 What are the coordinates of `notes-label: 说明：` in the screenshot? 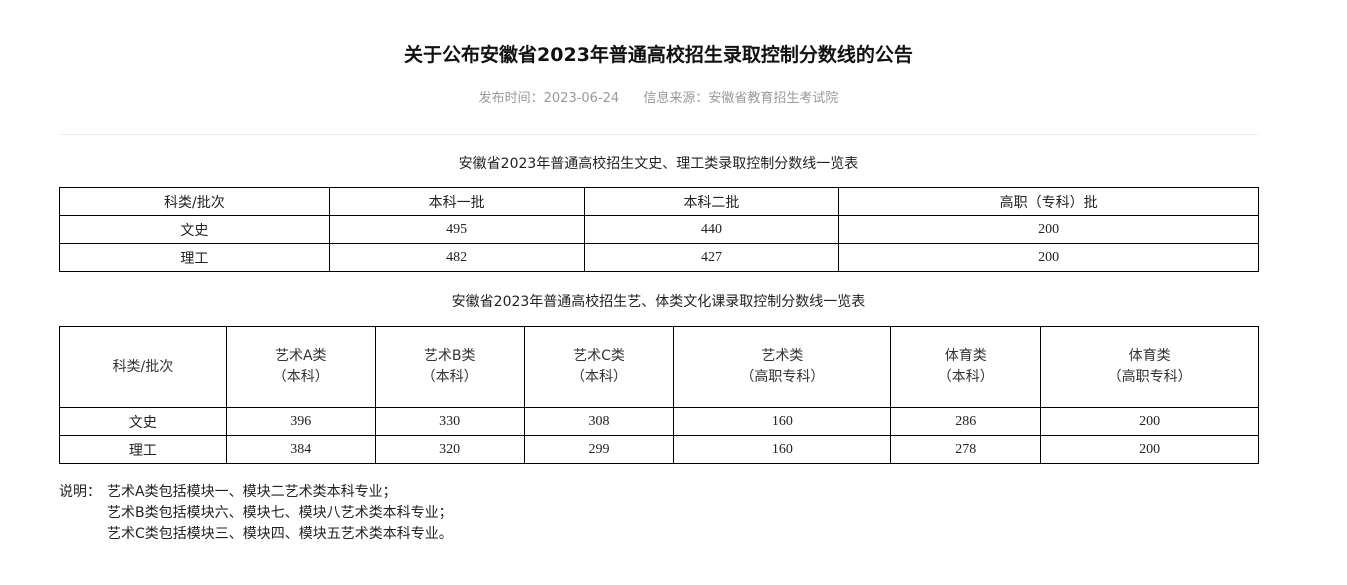 It's located at (80, 492).